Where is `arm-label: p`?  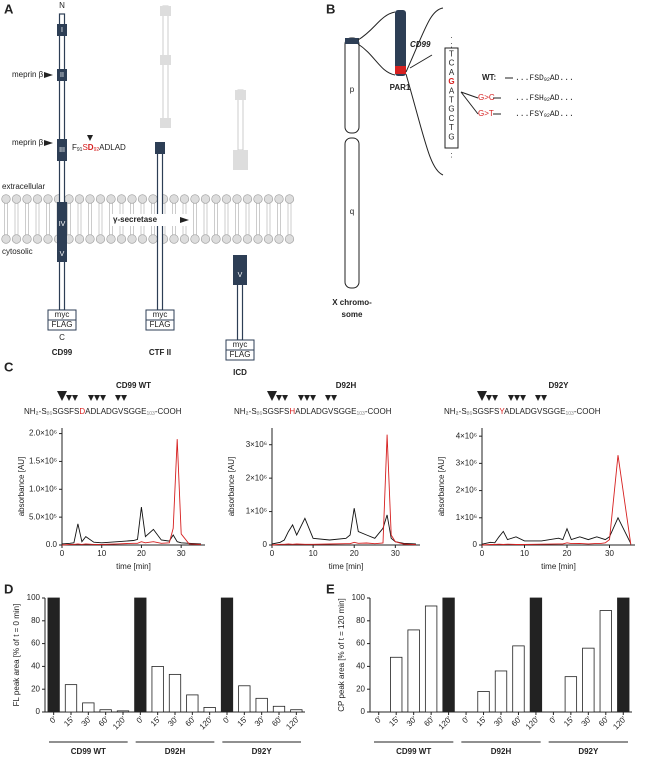
arm-label: p is located at coordinates (352, 89).